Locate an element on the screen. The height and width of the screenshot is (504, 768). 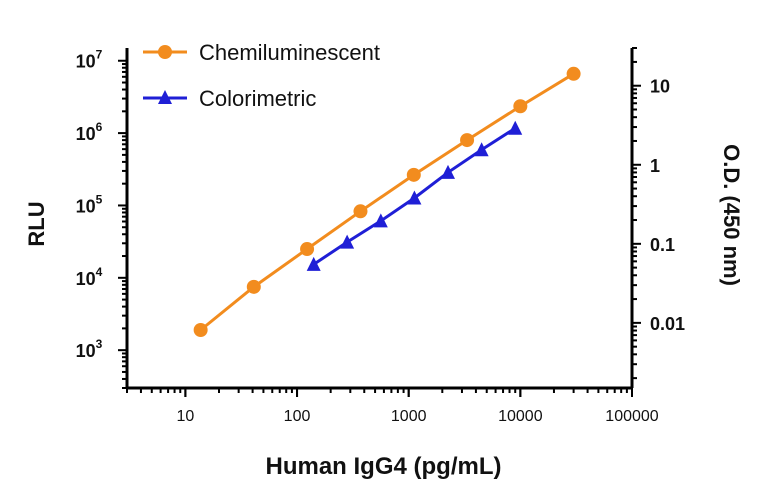
legend: Chemiluminescent Colorimetric is located at coordinates (261, 75).